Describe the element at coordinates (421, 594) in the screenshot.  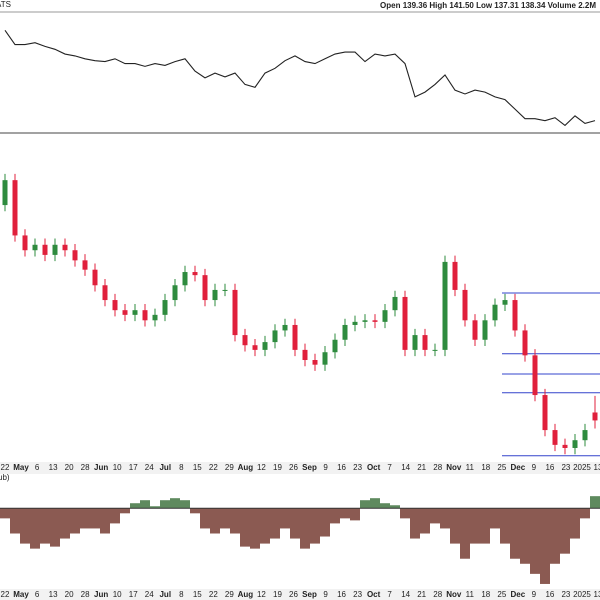
I see `x-tick-label: 21` at that location.